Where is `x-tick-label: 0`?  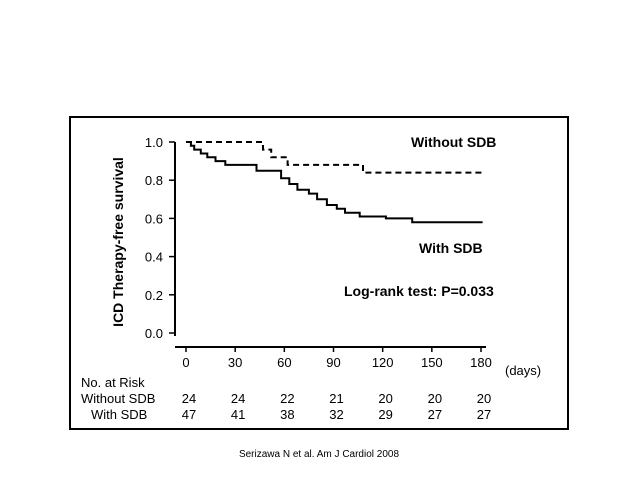
x-tick-label: 0 is located at coordinates (185, 362).